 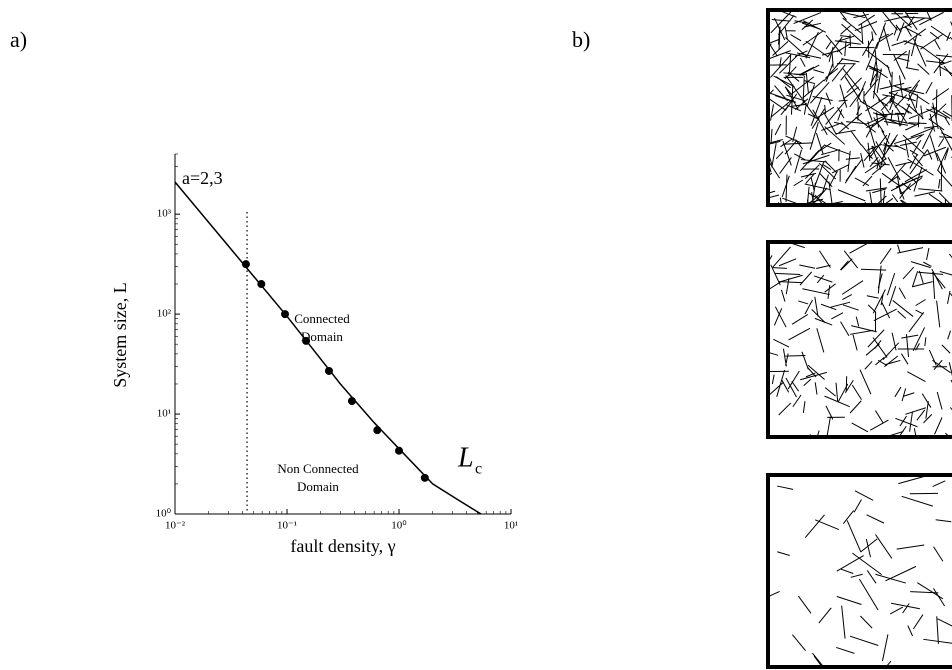 I want to click on x-tick-label: 10⁻², so click(x=175, y=526).